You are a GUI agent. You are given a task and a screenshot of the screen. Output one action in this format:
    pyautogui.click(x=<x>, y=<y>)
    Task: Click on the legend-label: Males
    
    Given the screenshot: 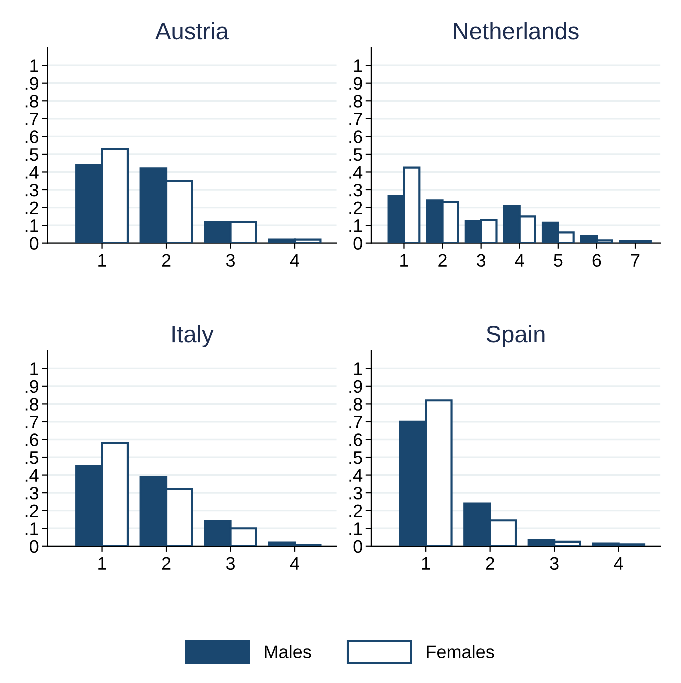 What is the action you would take?
    pyautogui.click(x=288, y=651)
    